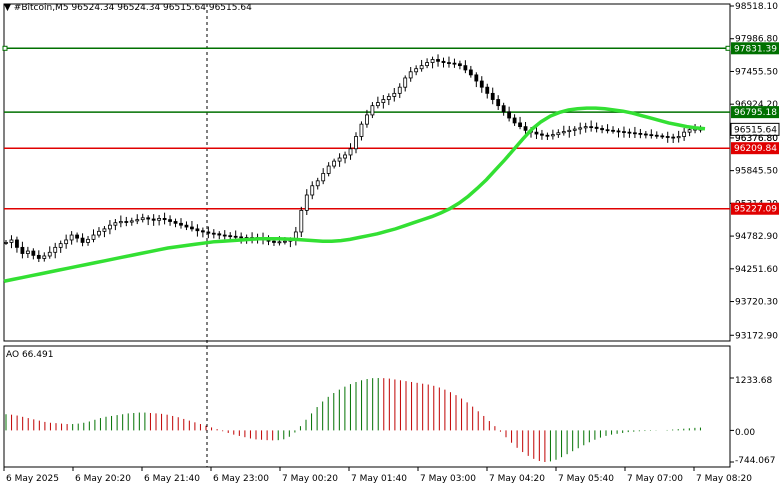 The image size is (781, 492). I want to click on triangle-down-icon: ▼, so click(7, 8).